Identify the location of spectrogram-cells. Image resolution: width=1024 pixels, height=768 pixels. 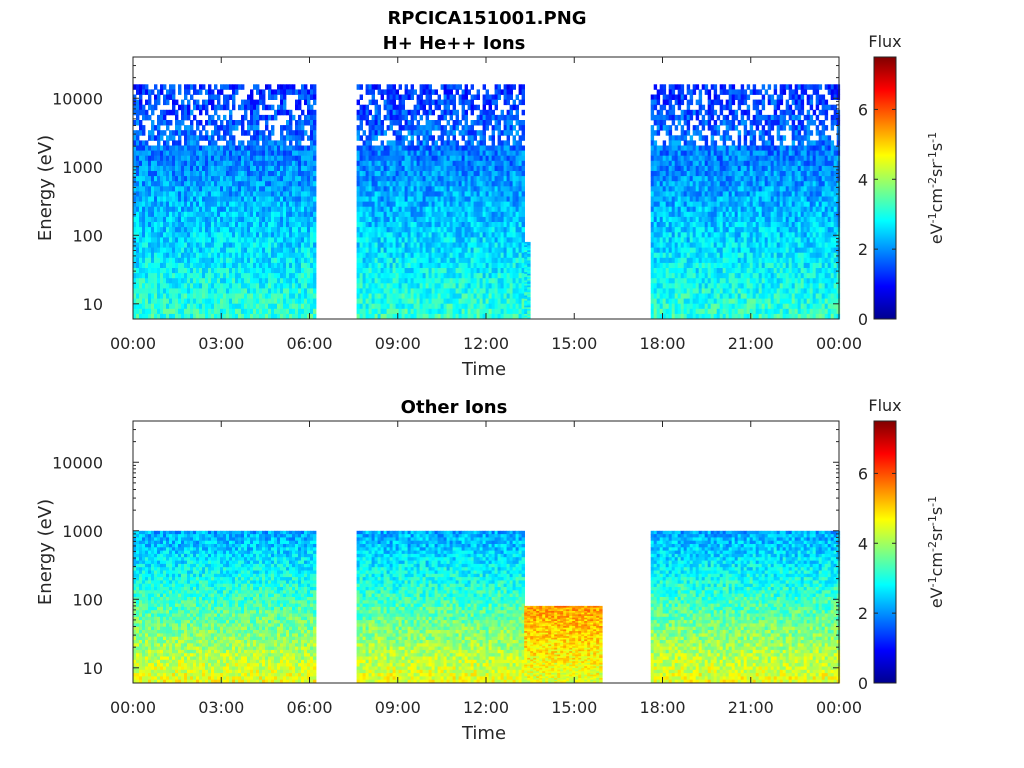
(487, 607).